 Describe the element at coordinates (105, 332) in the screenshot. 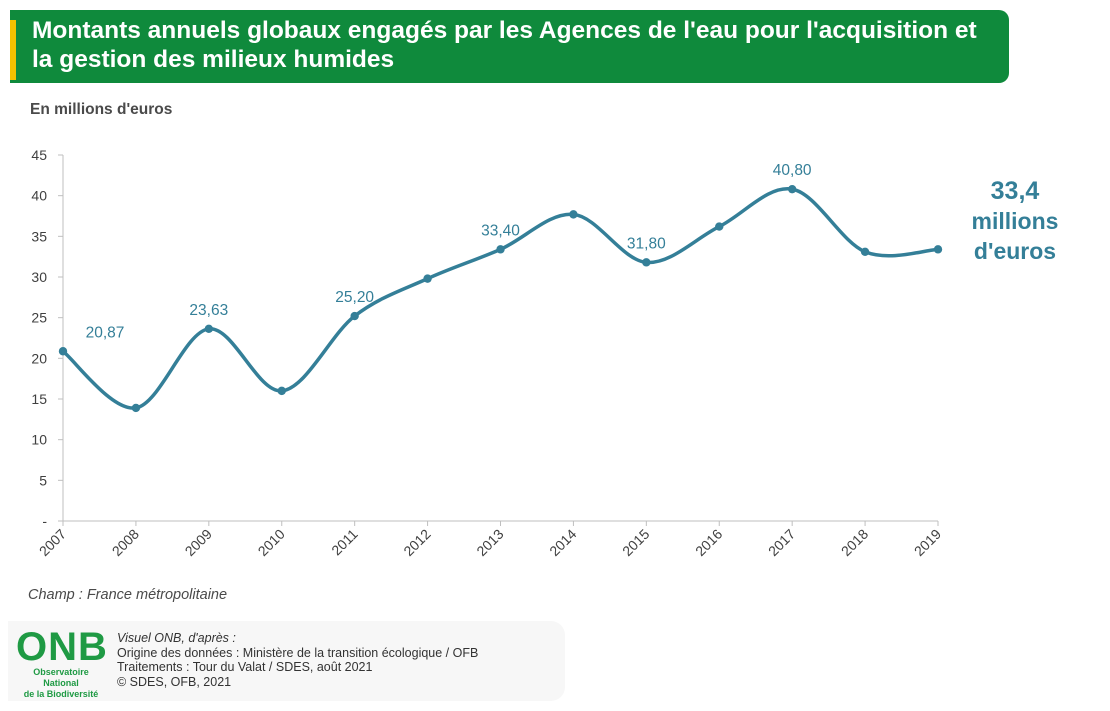

I see `data-label: 20,87` at that location.